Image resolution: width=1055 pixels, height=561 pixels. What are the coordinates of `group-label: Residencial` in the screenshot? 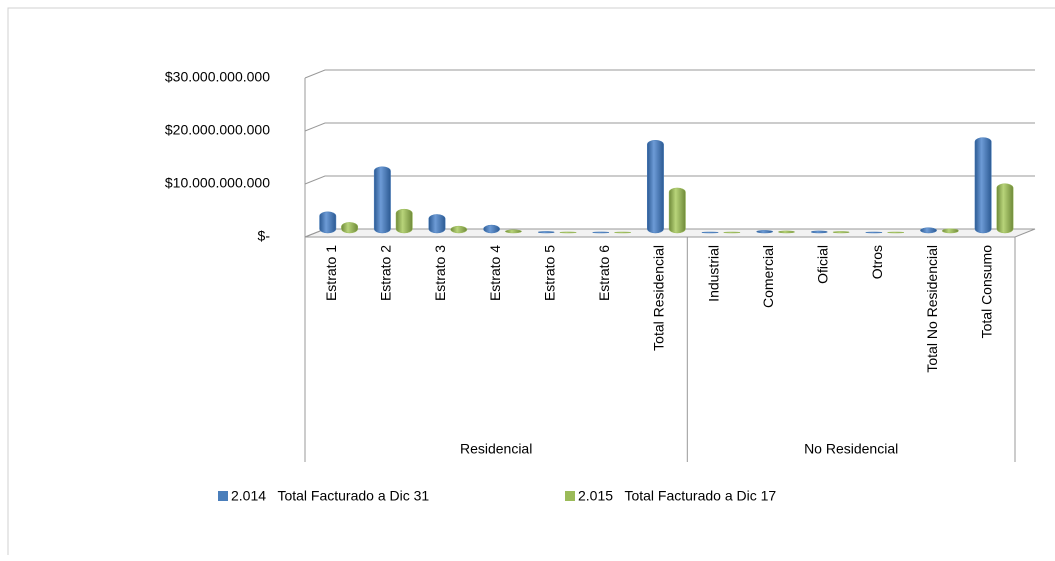 It's located at (496, 449).